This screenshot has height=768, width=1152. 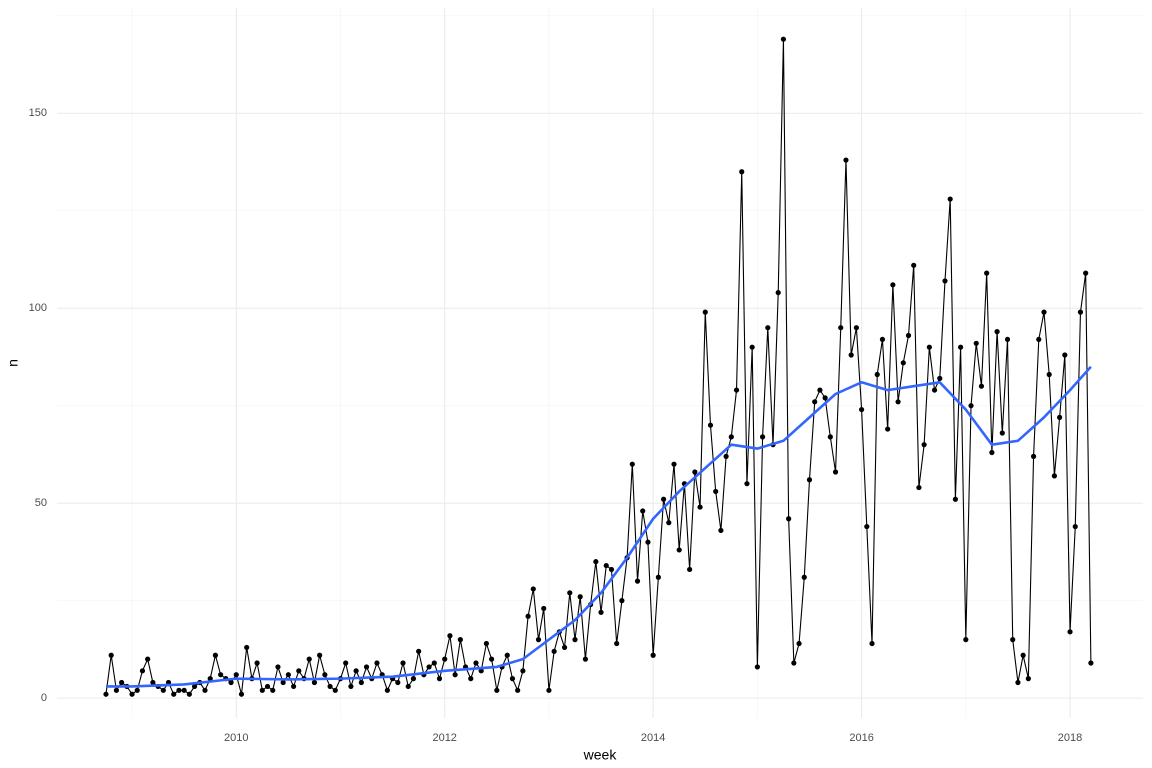 What do you see at coordinates (38, 308) in the screenshot?
I see `y-tick-label: 100` at bounding box center [38, 308].